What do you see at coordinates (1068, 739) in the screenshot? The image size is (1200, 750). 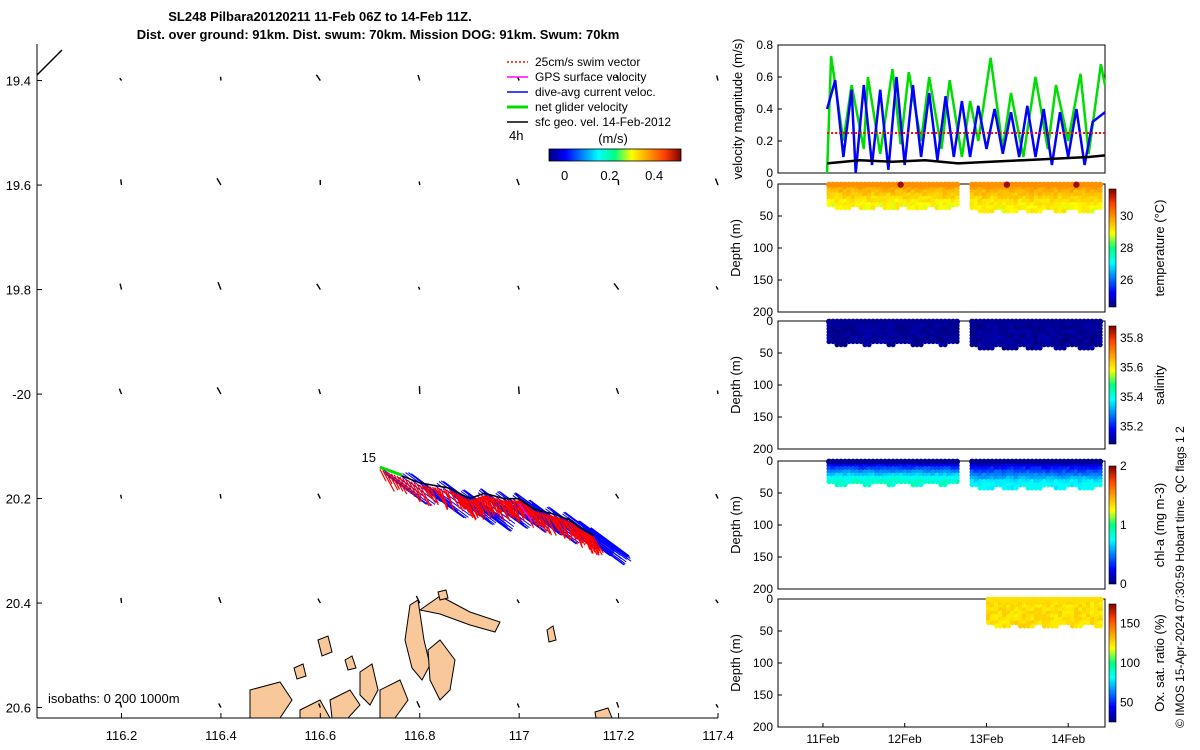 I see `profile-x-tick-label: 14Feb` at bounding box center [1068, 739].